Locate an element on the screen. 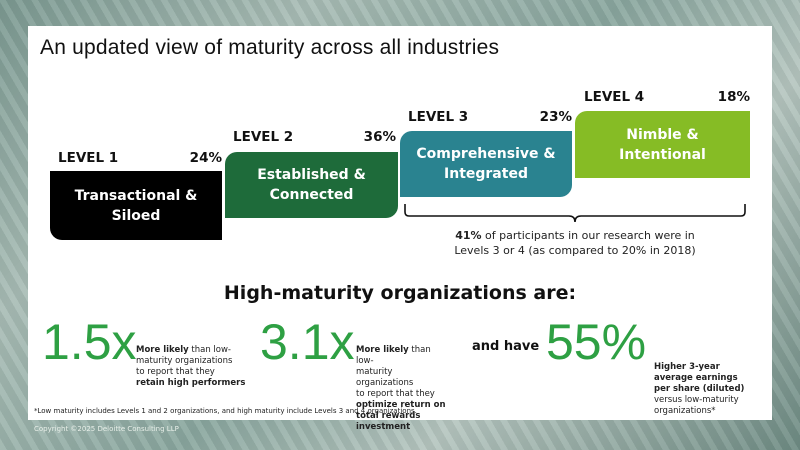 Image resolution: width=800 pixels, height=450 pixels. level-3-label: LEVEL 3 is located at coordinates (438, 117).